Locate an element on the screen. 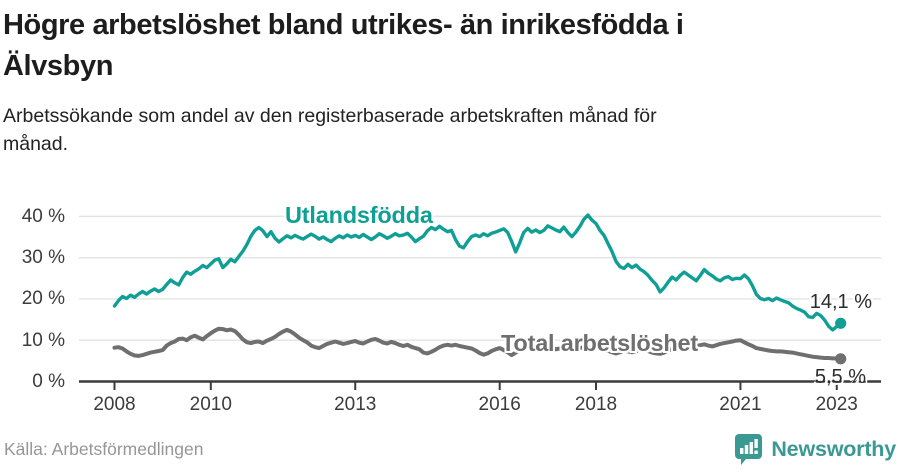 The height and width of the screenshot is (474, 900). x-axis-tick-label-2018: 2018 is located at coordinates (596, 404).